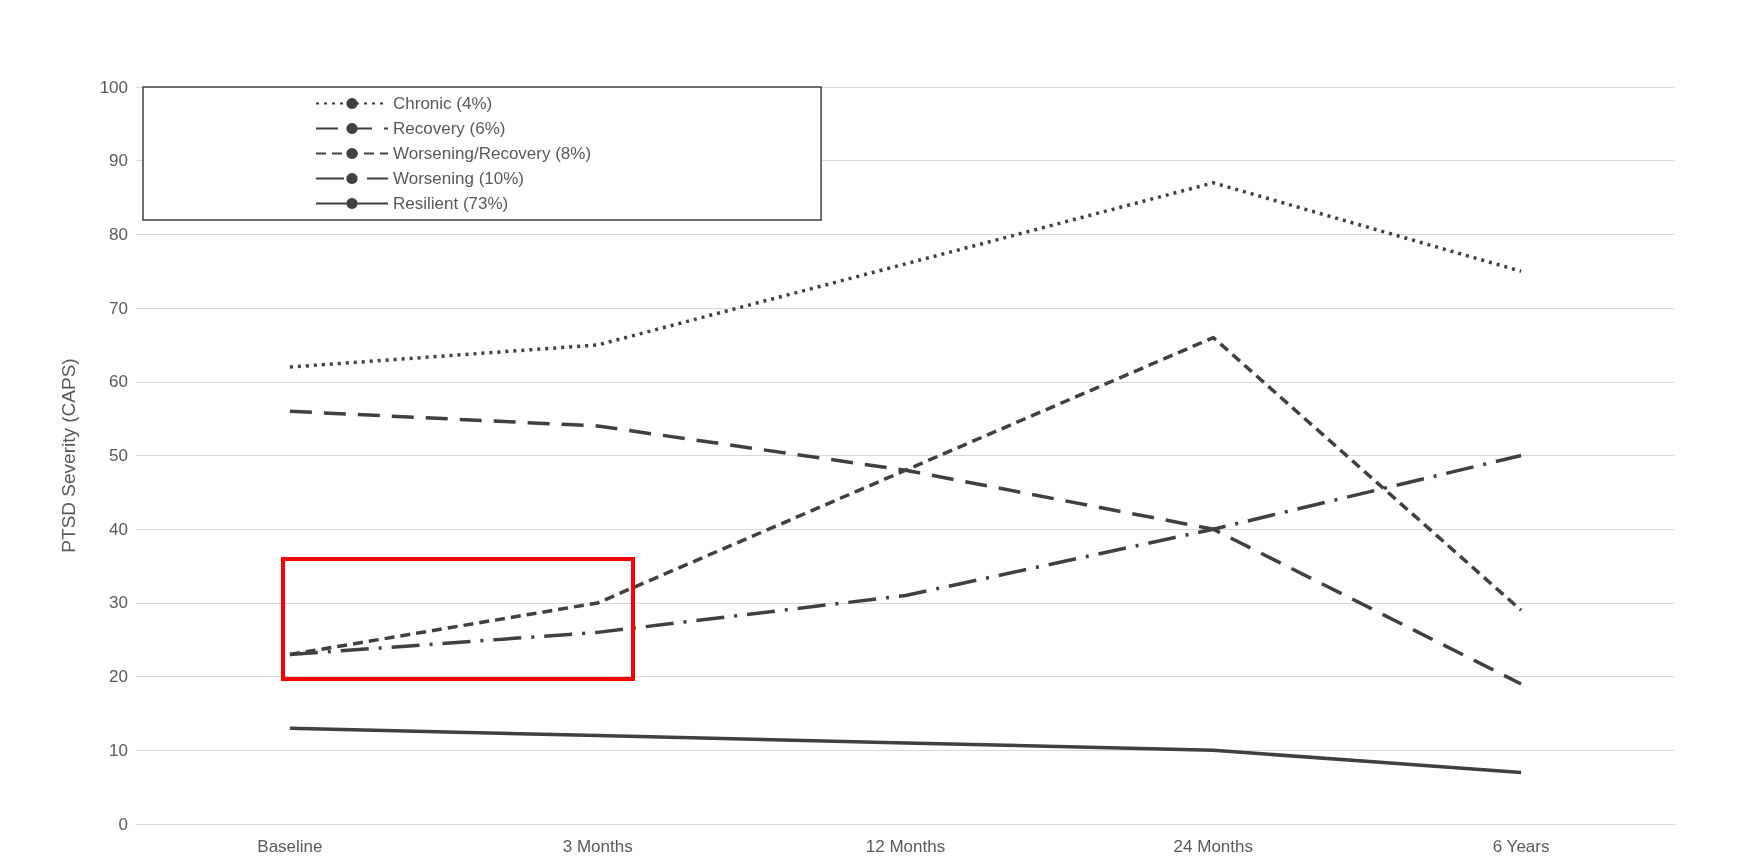 The width and height of the screenshot is (1746, 866). Describe the element at coordinates (459, 178) in the screenshot. I see `legend-label: Worsening (10%)` at that location.